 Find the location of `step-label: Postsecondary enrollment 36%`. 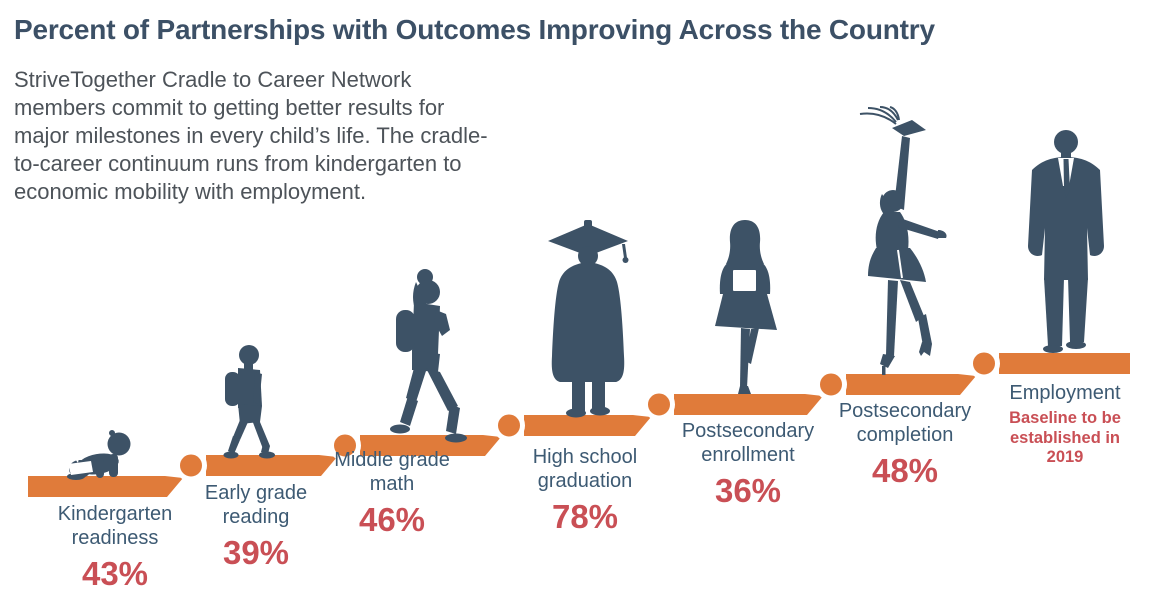

step-label: Postsecondary enrollment 36% is located at coordinates (748, 464).